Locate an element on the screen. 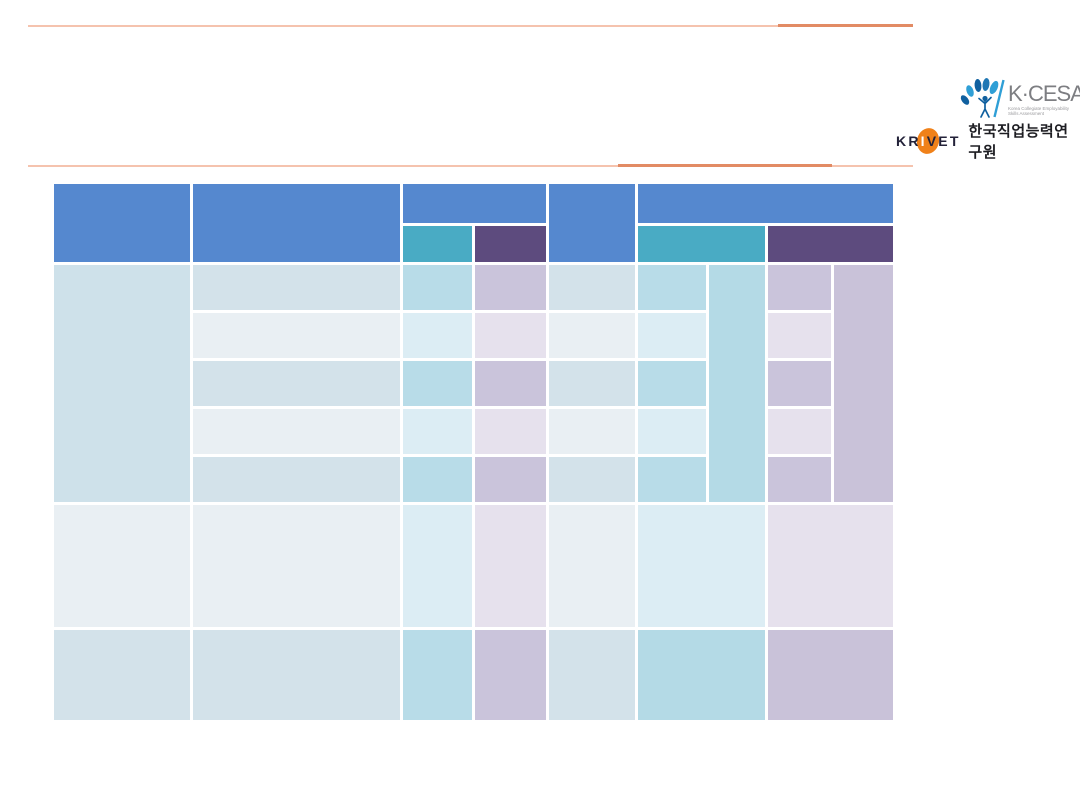 The width and height of the screenshot is (1080, 810). body-r2-c8 is located at coordinates (799, 335).